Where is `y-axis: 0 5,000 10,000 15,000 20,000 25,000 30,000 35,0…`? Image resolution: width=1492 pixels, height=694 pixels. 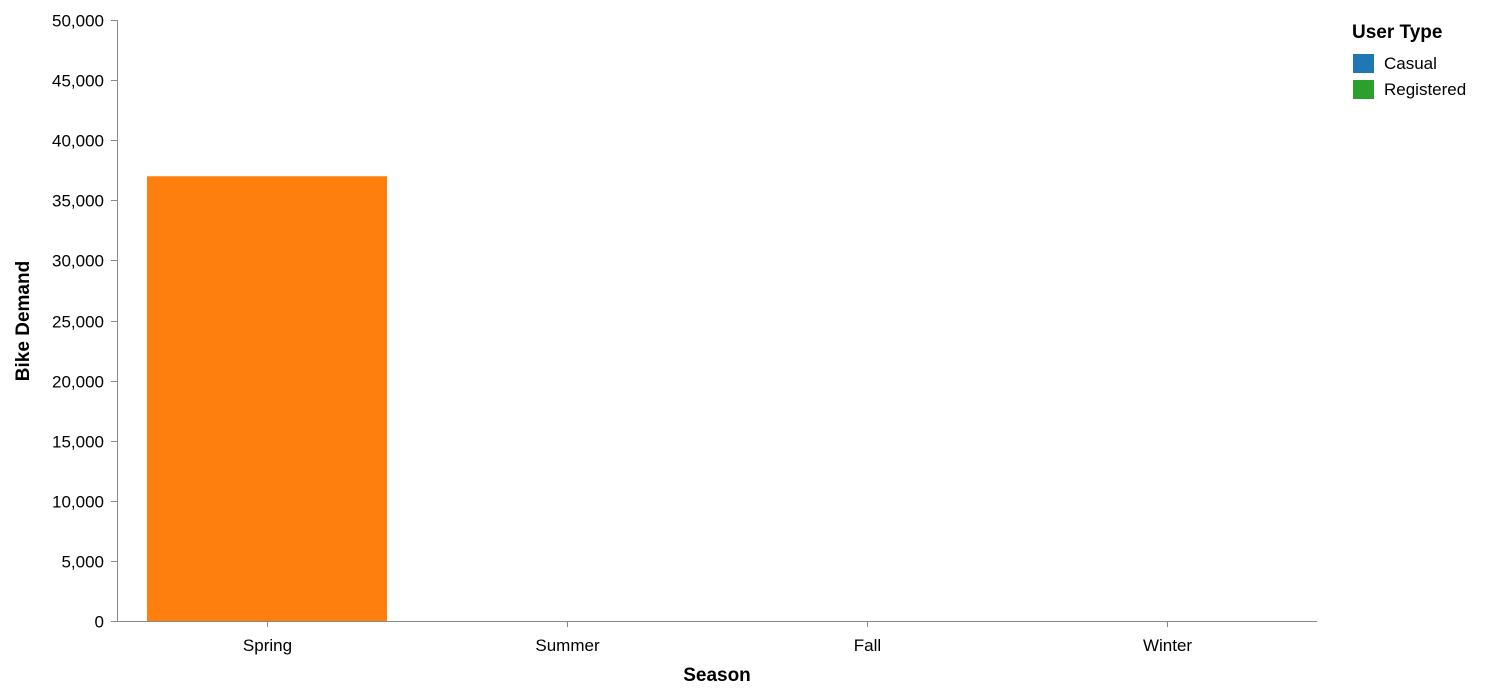
y-axis: 0 5,000 10,000 15,000 20,000 25,000 30,000 35,0… is located at coordinates (85, 322).